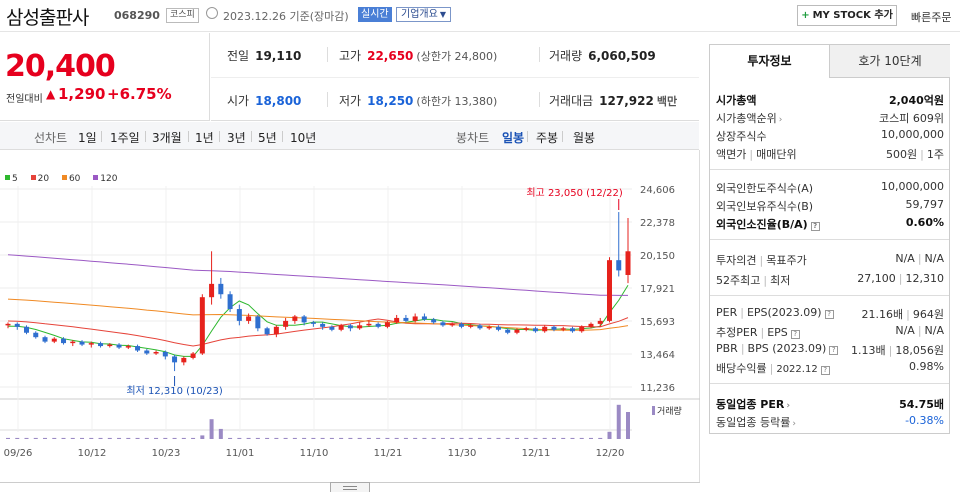 The width and height of the screenshot is (960, 500). I want to click on realtime-button: 실시간, so click(375, 14).